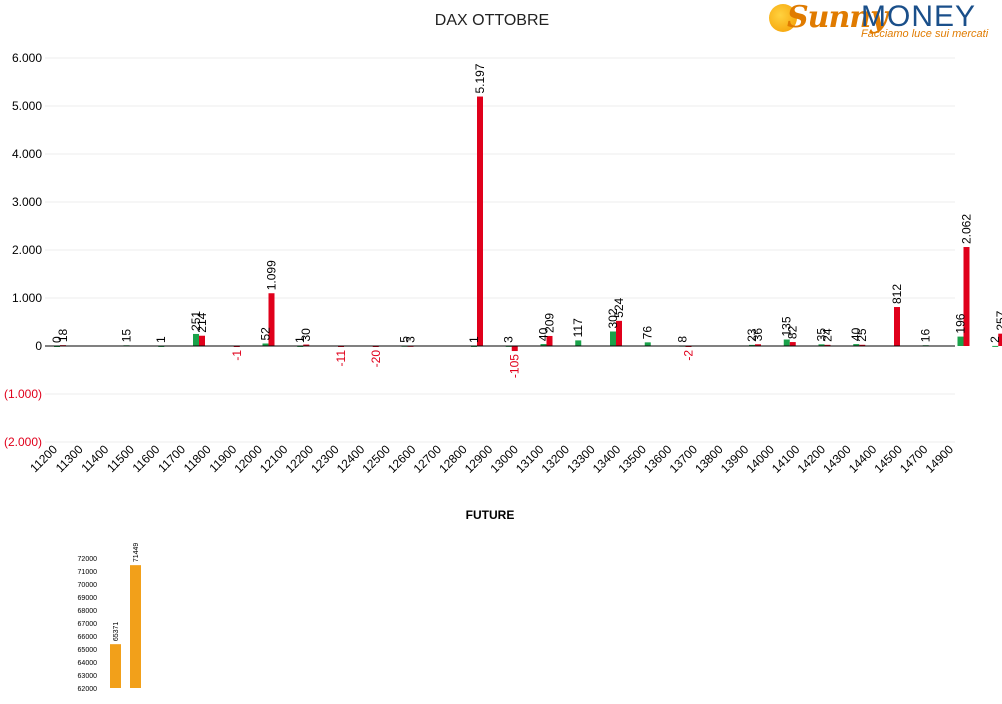 Image resolution: width=1002 pixels, height=704 pixels. I want to click on future-y-tick-label: 69000, so click(88, 598).